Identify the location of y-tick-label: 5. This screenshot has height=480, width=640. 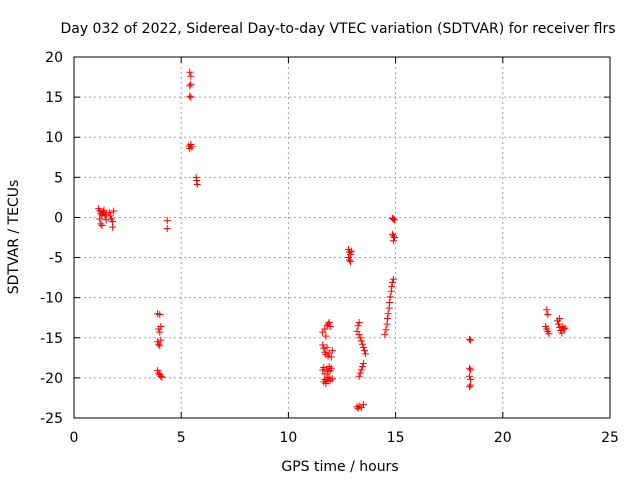
(58, 178).